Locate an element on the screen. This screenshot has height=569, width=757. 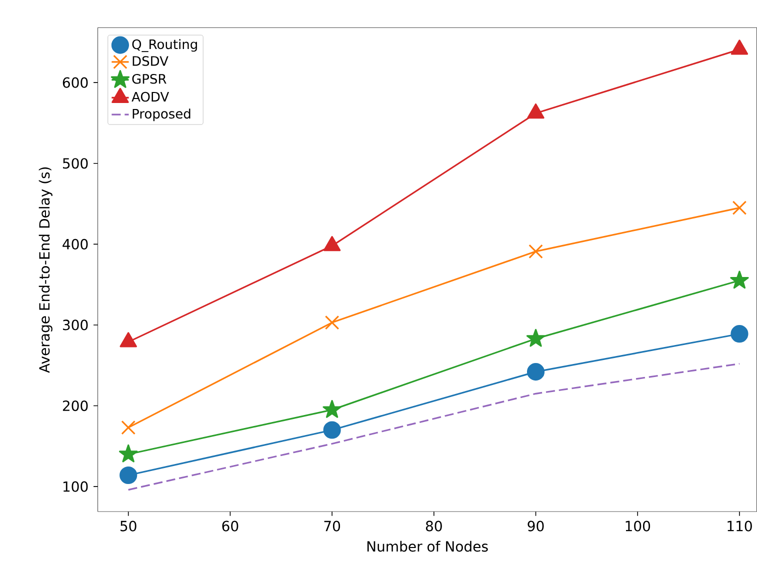
legend-label: DSDV is located at coordinates (150, 61).